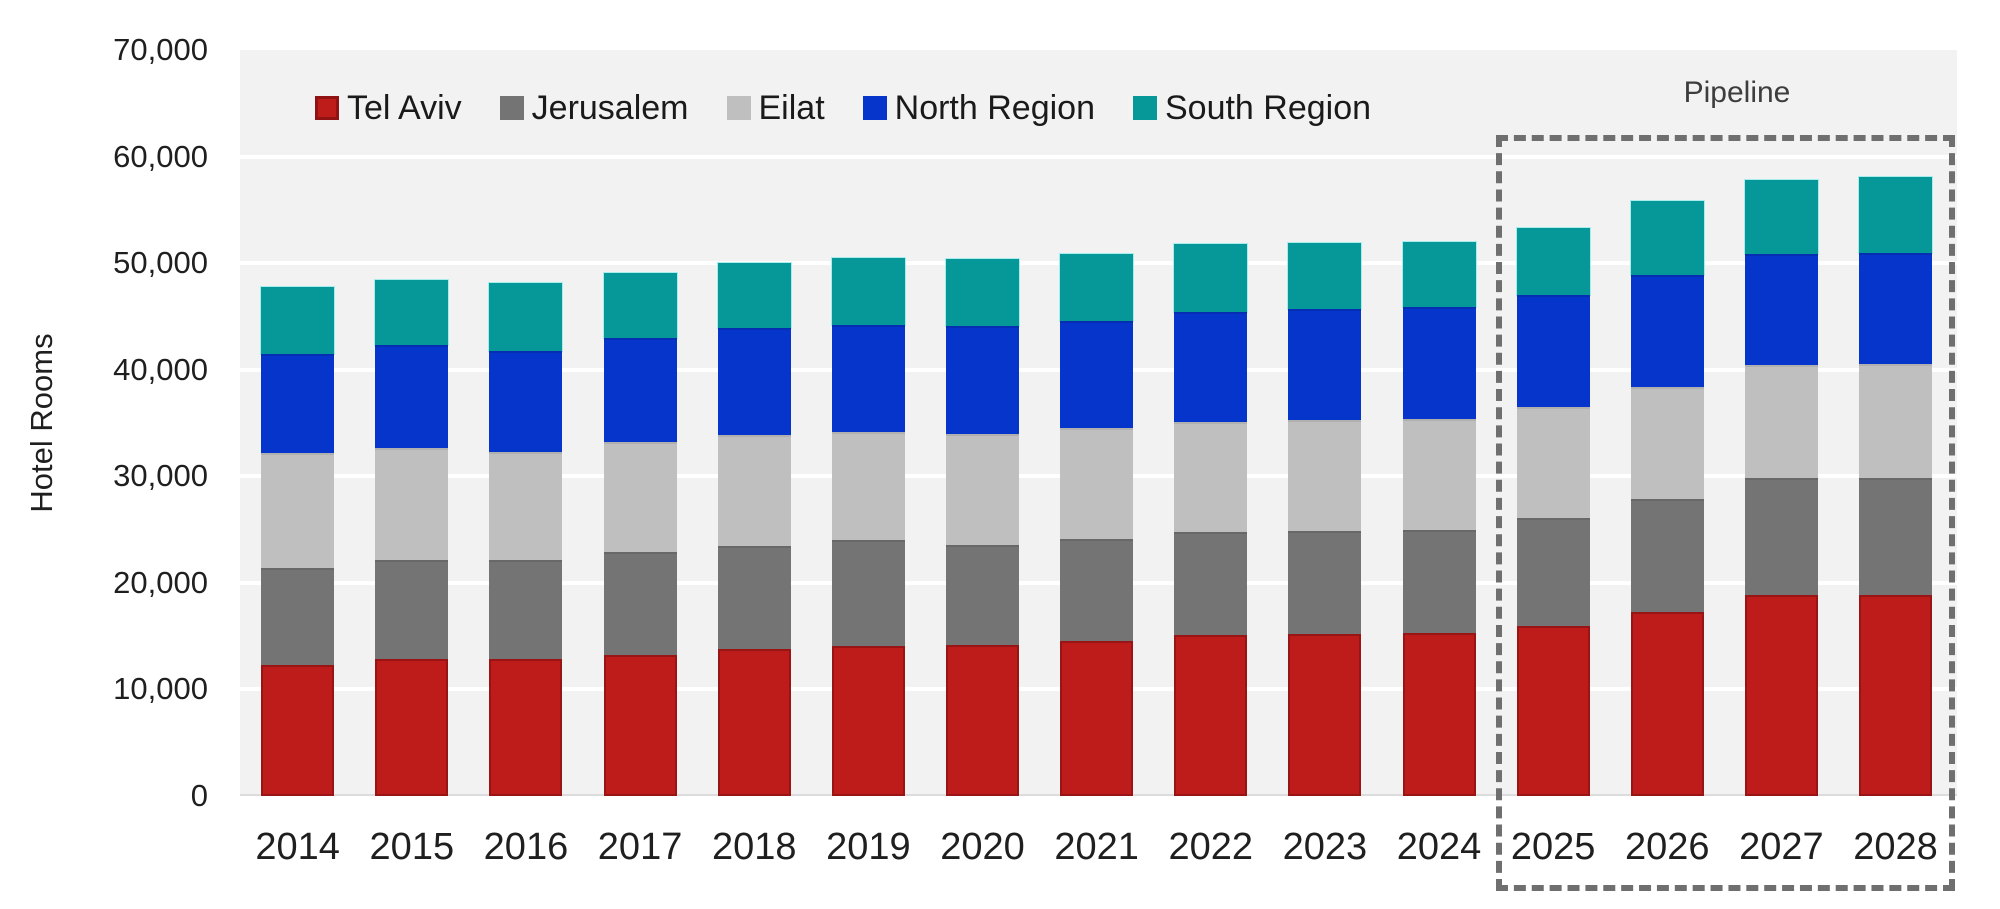  What do you see at coordinates (1098, 156) in the screenshot?
I see `gridline` at bounding box center [1098, 156].